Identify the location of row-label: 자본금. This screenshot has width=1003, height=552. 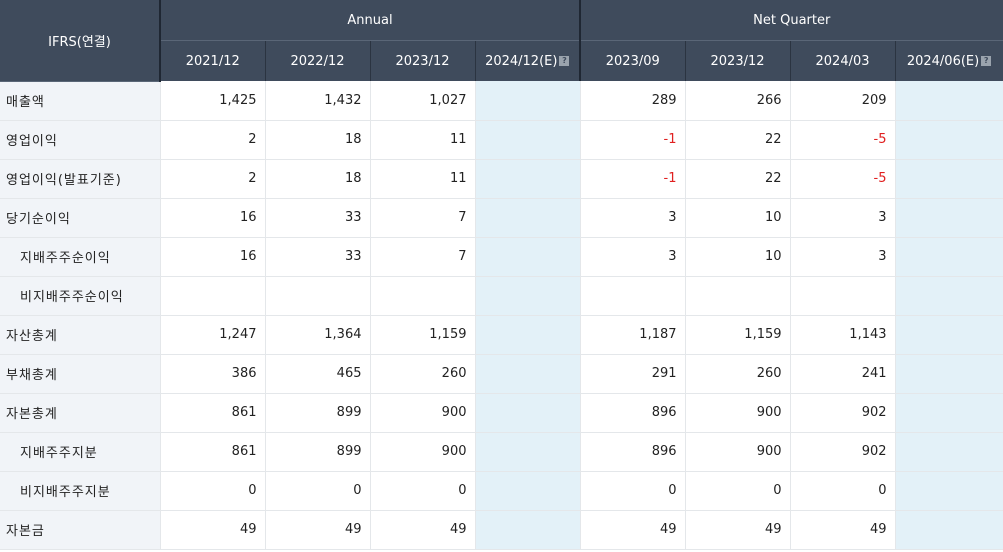
(80, 530).